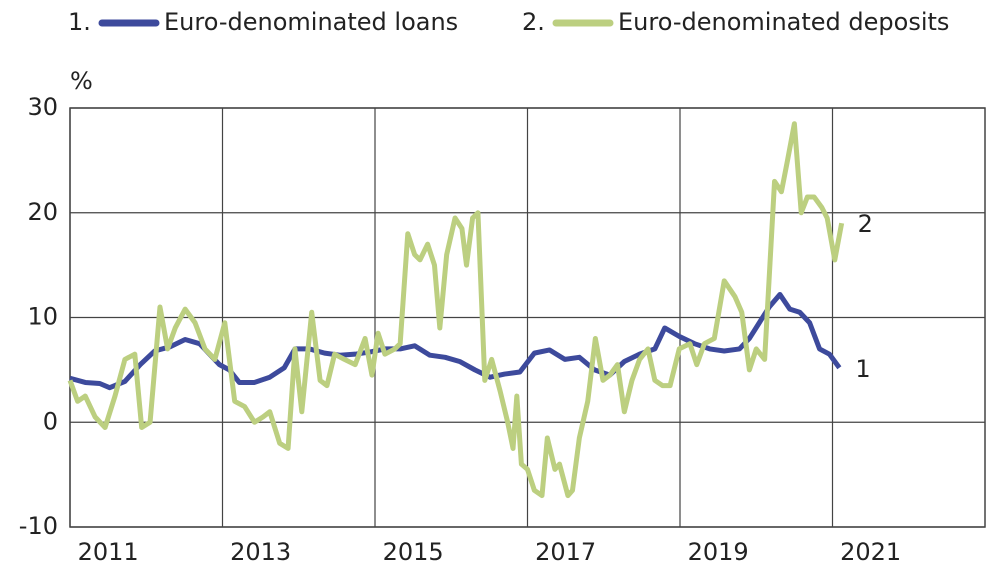 This screenshot has height=569, width=998. What do you see at coordinates (42, 107) in the screenshot?
I see `y-tick-label: 30` at bounding box center [42, 107].